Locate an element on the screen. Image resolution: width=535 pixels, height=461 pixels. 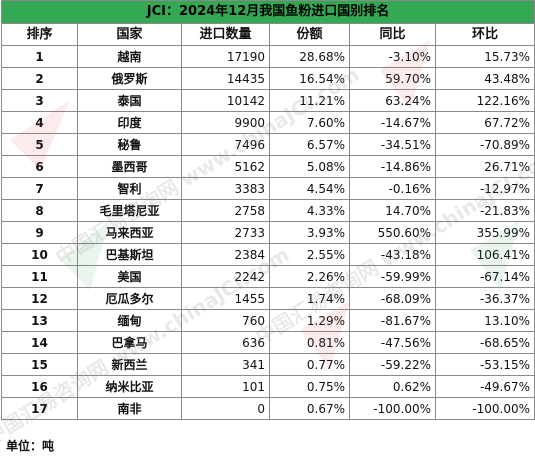
quantity-cell: 14435 is located at coordinates (225, 78).